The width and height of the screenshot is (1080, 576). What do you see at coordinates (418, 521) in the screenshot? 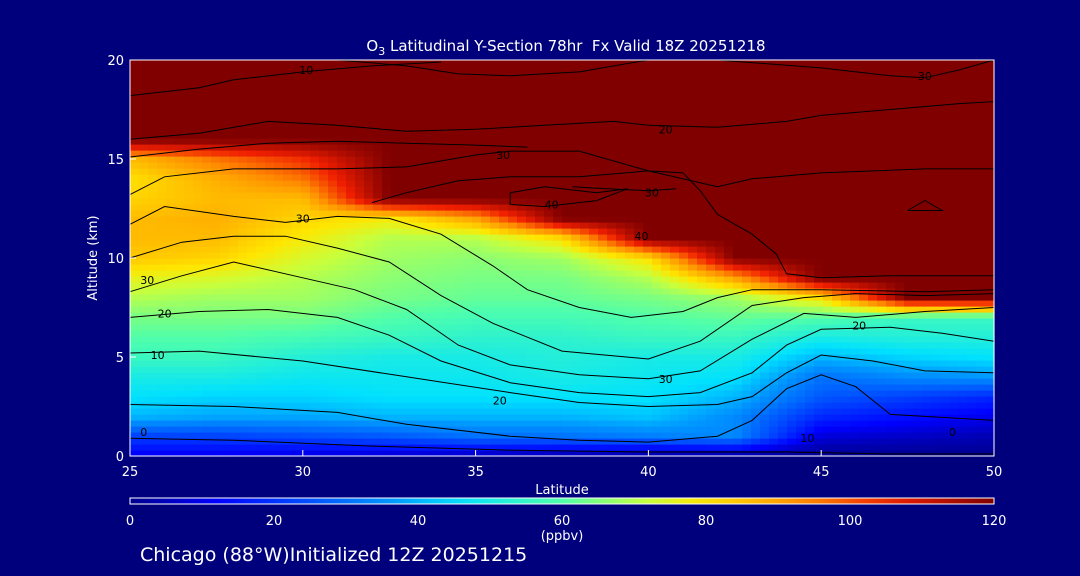
I see `colorbar-tick-label: 40` at bounding box center [418, 521].